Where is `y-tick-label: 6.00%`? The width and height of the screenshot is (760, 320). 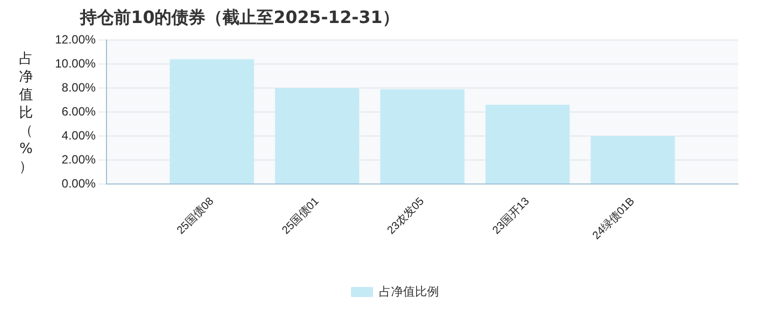
y-tick-label: 6.00% is located at coordinates (79, 111).